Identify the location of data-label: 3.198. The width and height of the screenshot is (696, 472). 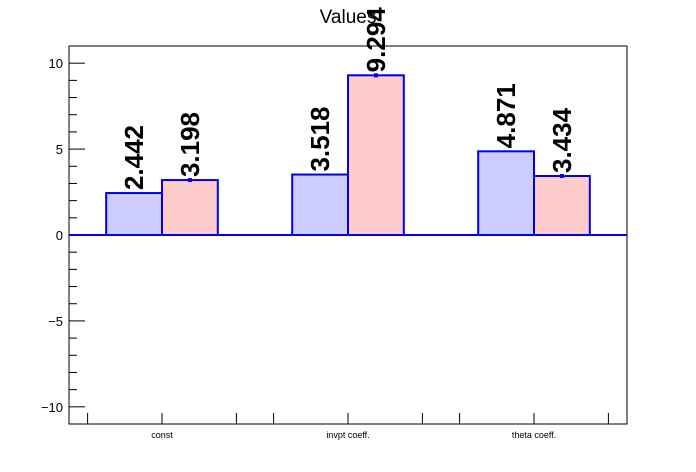
(190, 144).